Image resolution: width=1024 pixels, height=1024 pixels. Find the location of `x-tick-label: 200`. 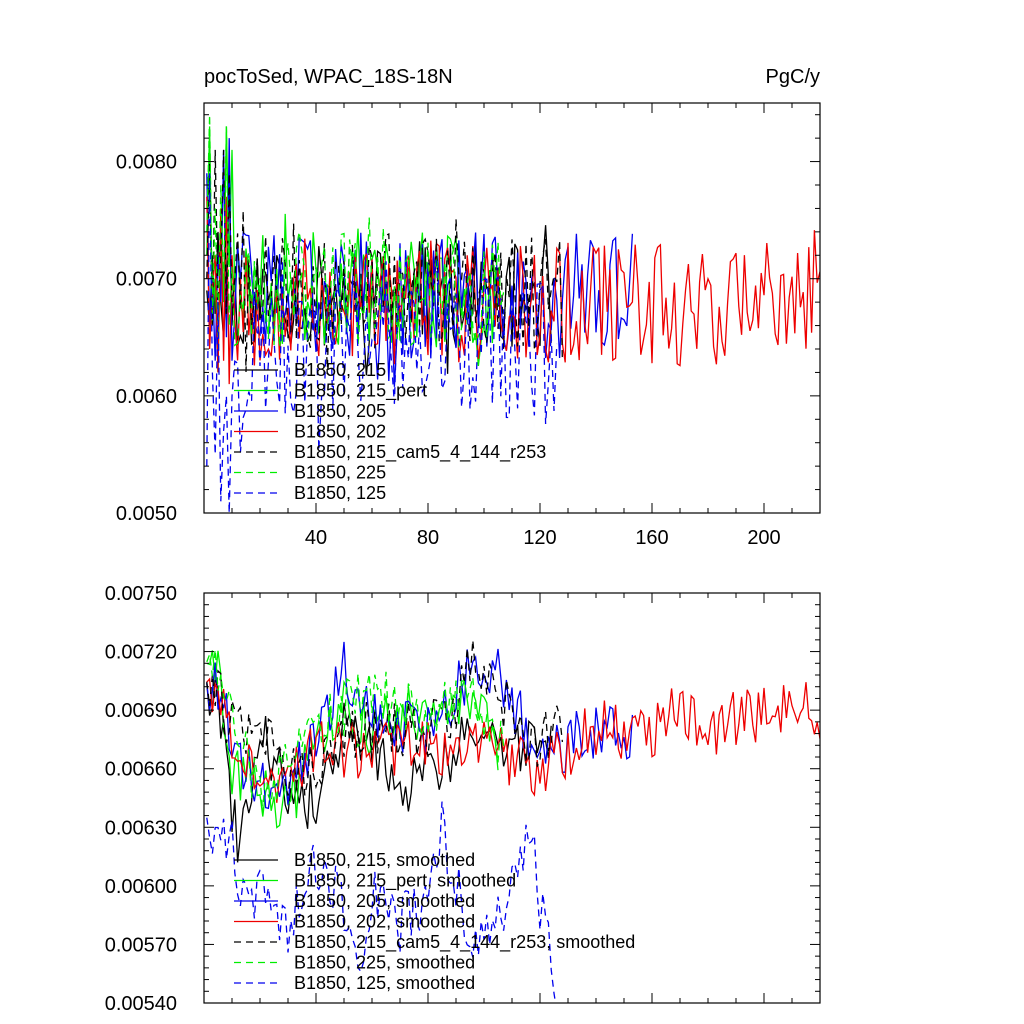

x-tick-label: 200 is located at coordinates (763, 538).